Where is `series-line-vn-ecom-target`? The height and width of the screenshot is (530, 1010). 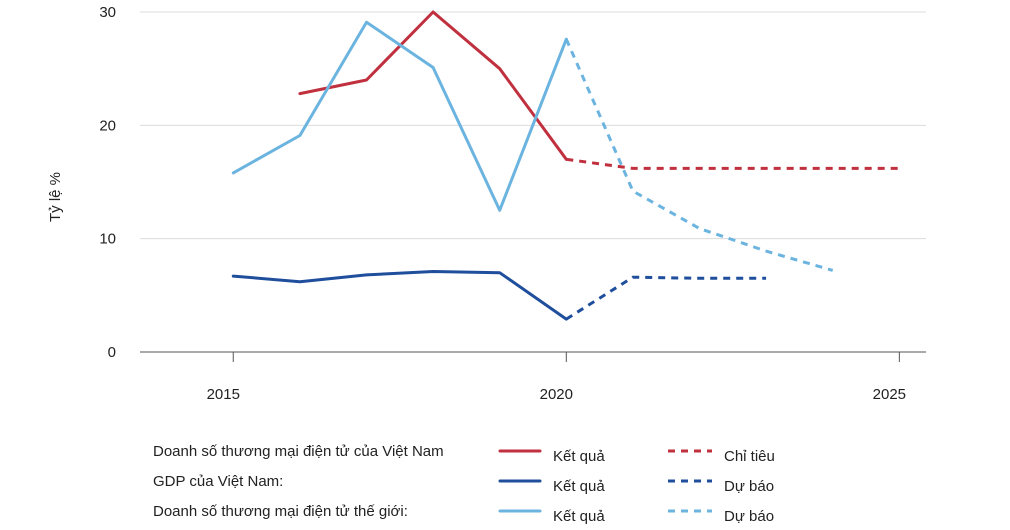 series-line-vn-ecom-target is located at coordinates (733, 163).